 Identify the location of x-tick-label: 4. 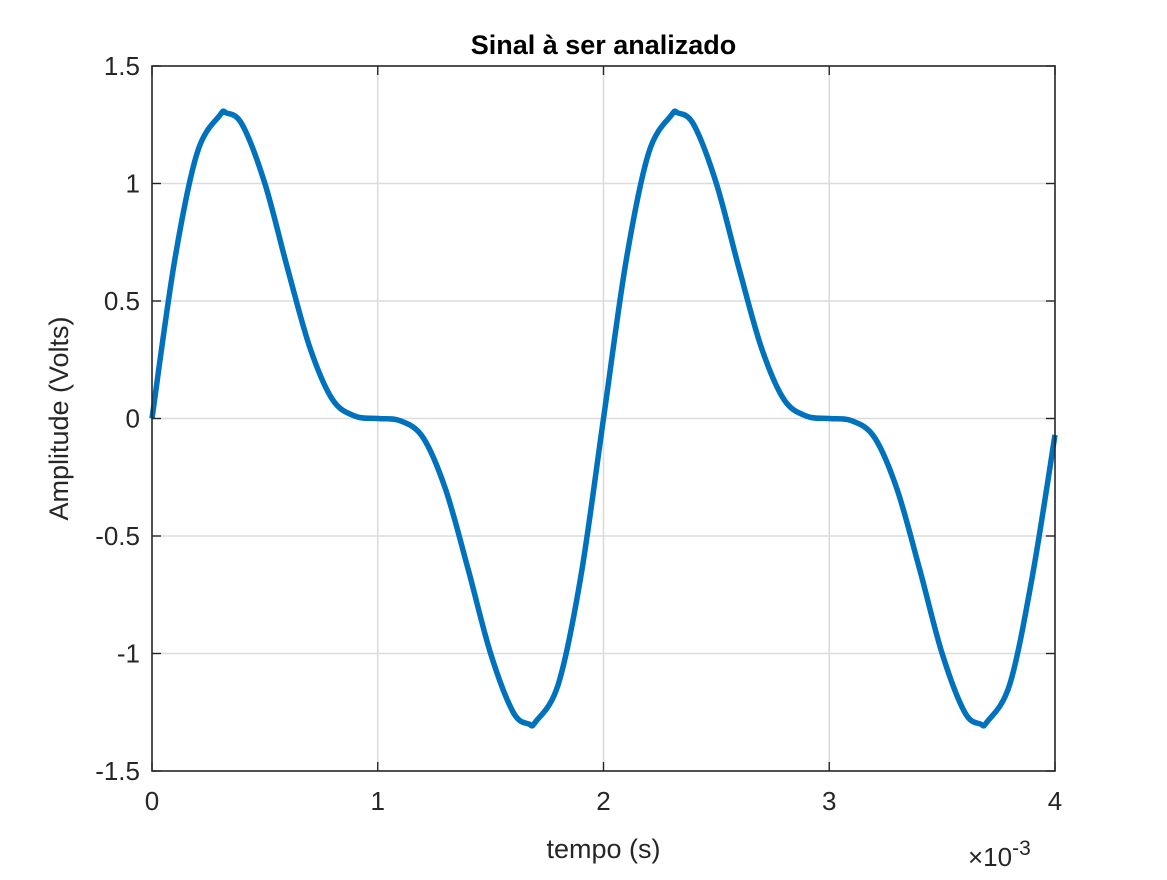
(1055, 801).